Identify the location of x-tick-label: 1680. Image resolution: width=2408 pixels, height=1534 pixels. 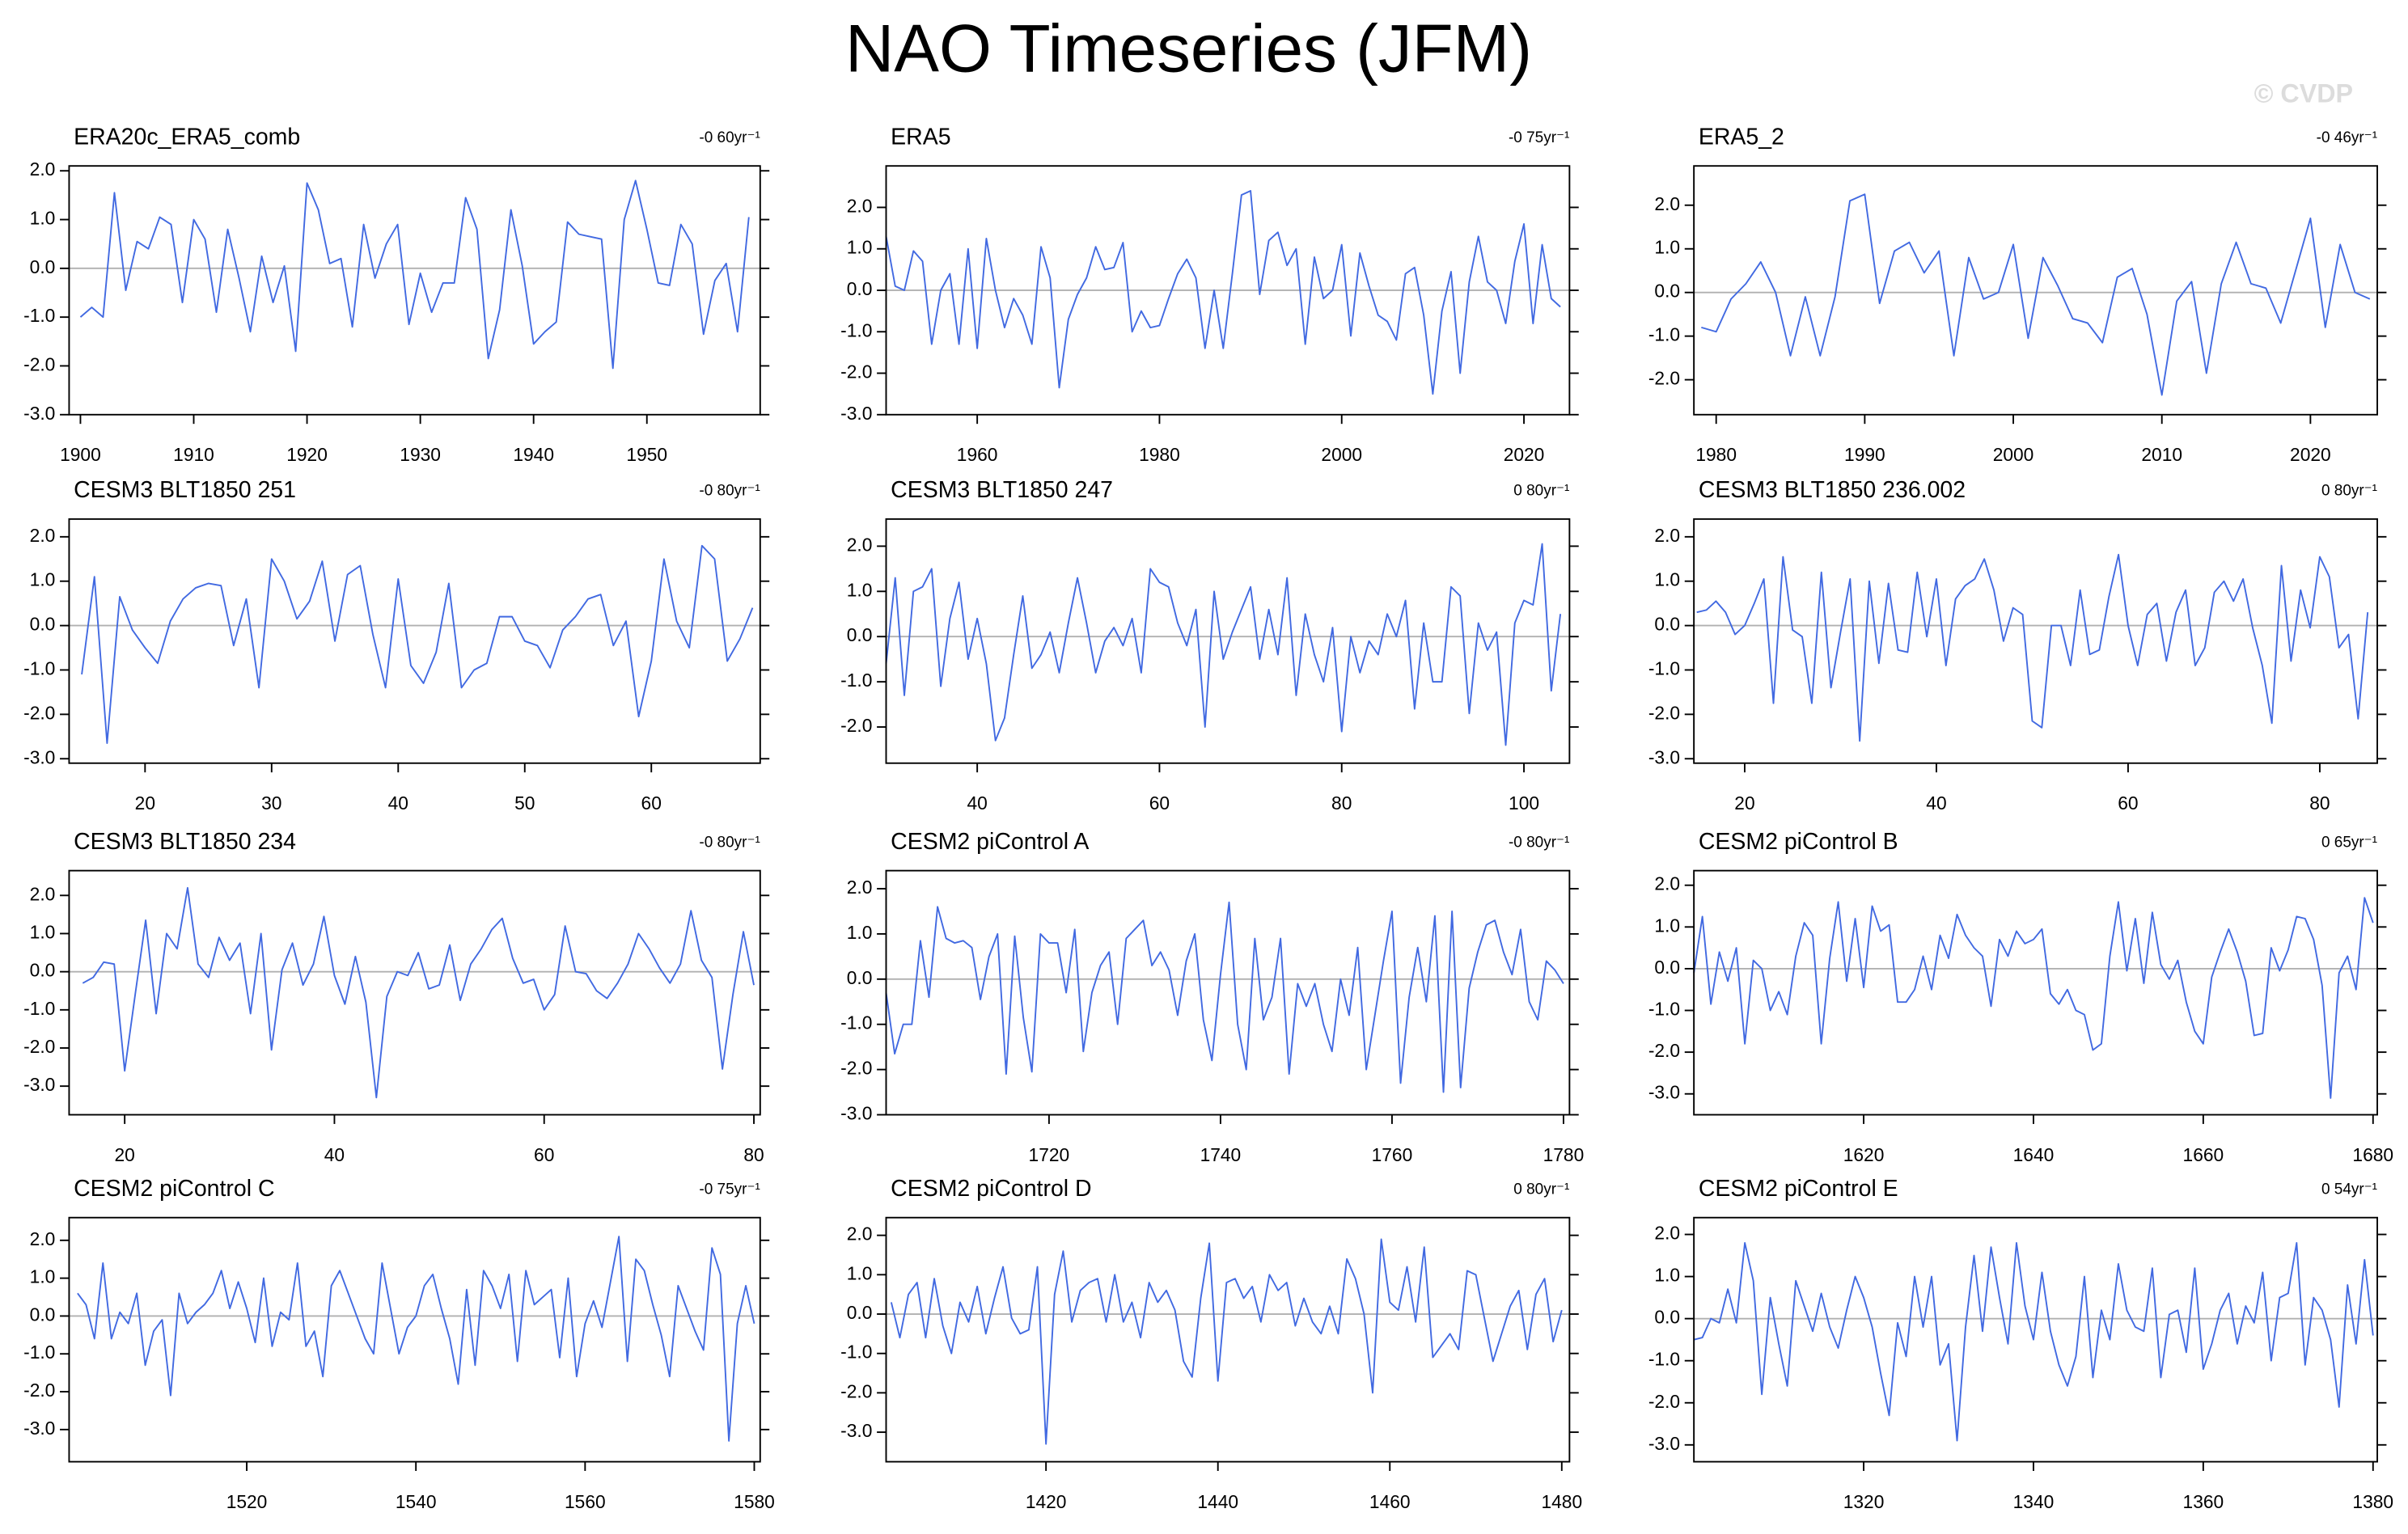
(2372, 1154).